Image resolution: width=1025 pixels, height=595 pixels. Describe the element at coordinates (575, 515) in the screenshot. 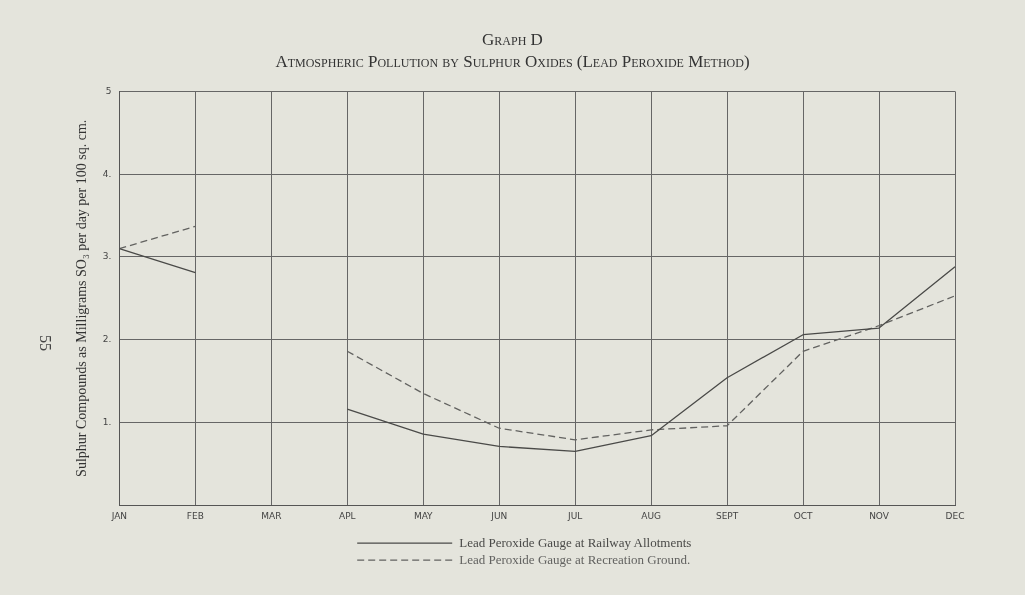

I see `x-tick-label: JUL` at that location.